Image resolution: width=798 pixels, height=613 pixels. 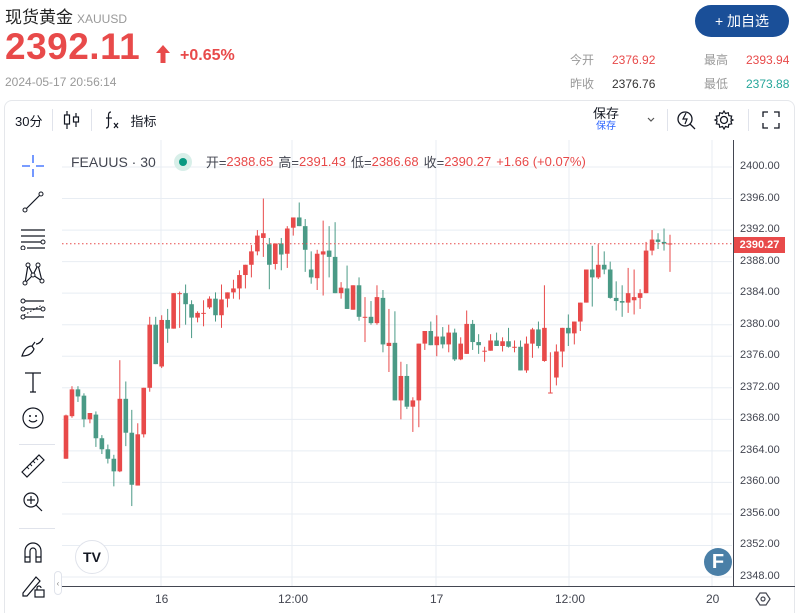 I want to click on change-percent: +0.65%, so click(x=207, y=55).